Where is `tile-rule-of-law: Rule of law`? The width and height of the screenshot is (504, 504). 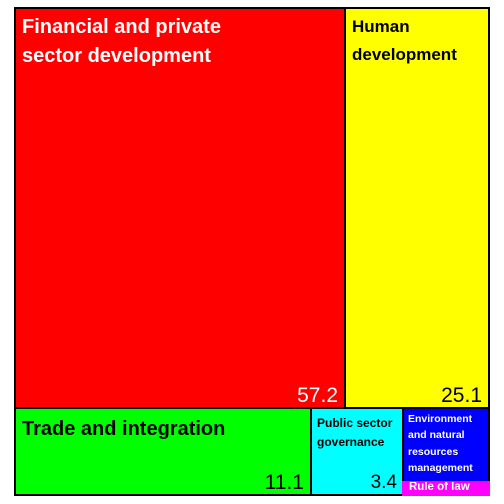 tile-rule-of-law: Rule of law is located at coordinates (446, 488).